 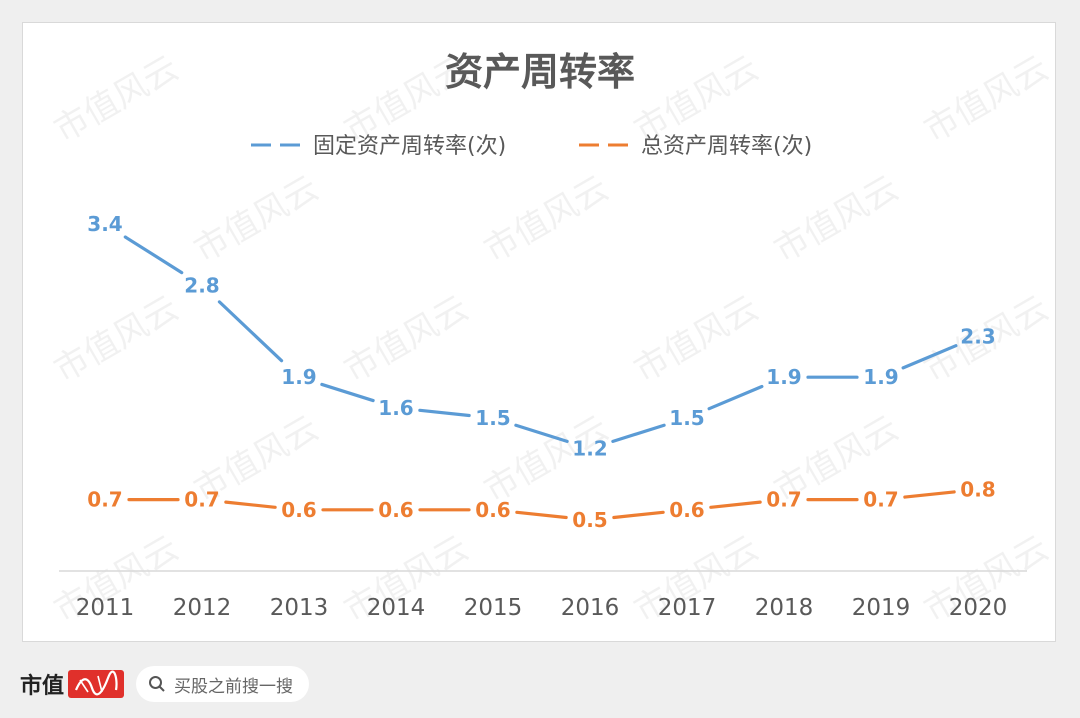 I want to click on search-hint: 买股之前搜一搜, so click(x=234, y=686).